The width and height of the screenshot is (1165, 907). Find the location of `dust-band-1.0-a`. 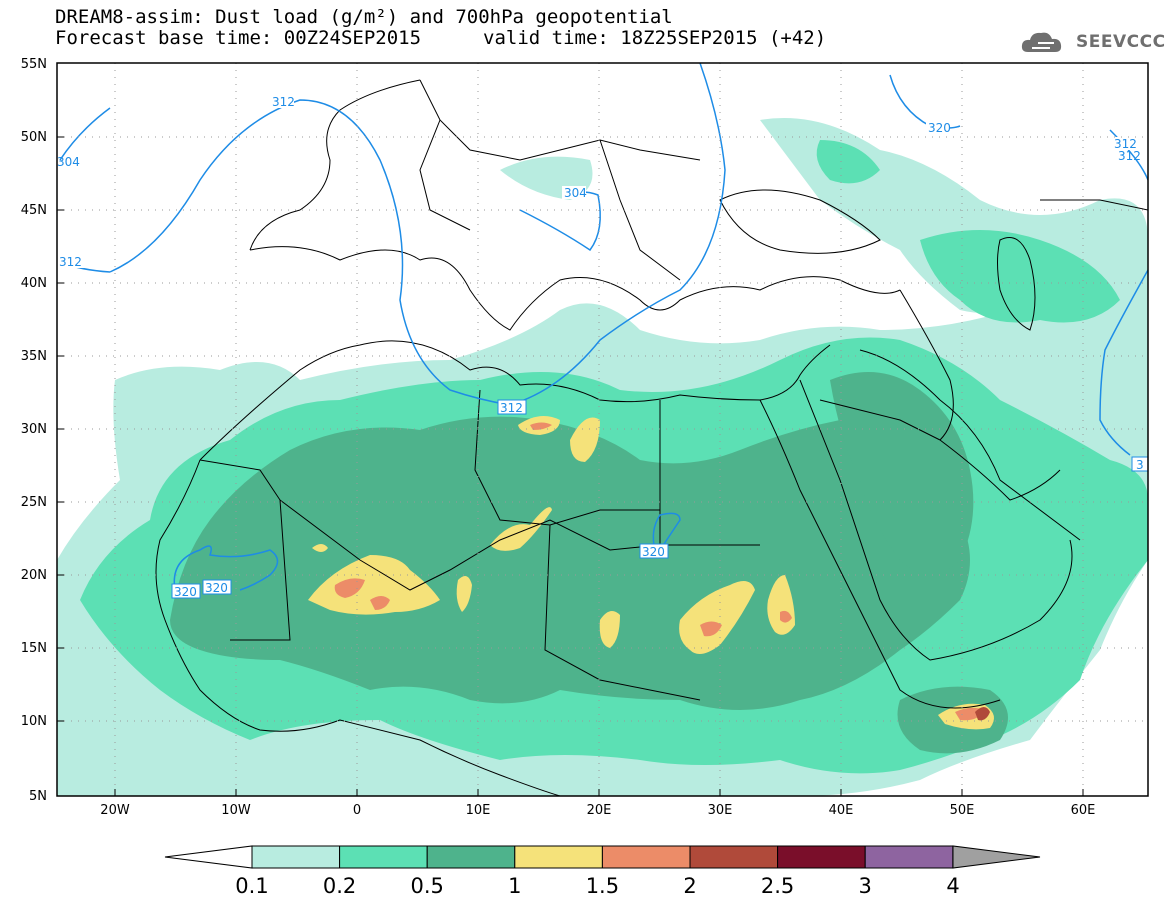

dust-band-1.0-a is located at coordinates (374, 585).